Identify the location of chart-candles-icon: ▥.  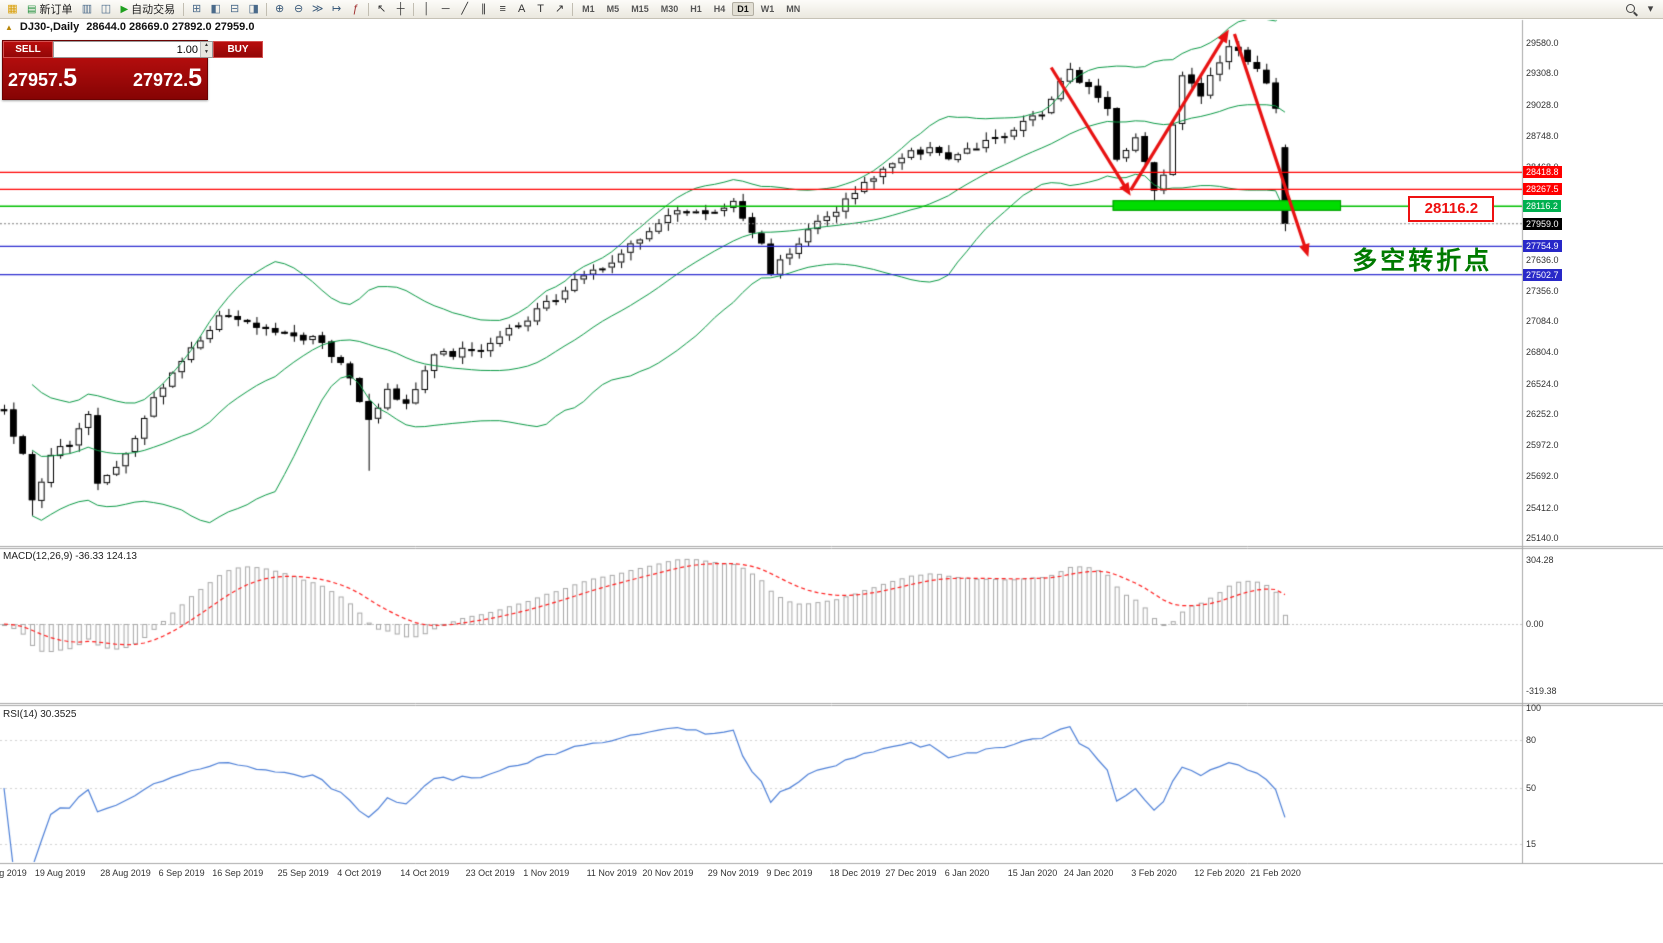
(87, 8).